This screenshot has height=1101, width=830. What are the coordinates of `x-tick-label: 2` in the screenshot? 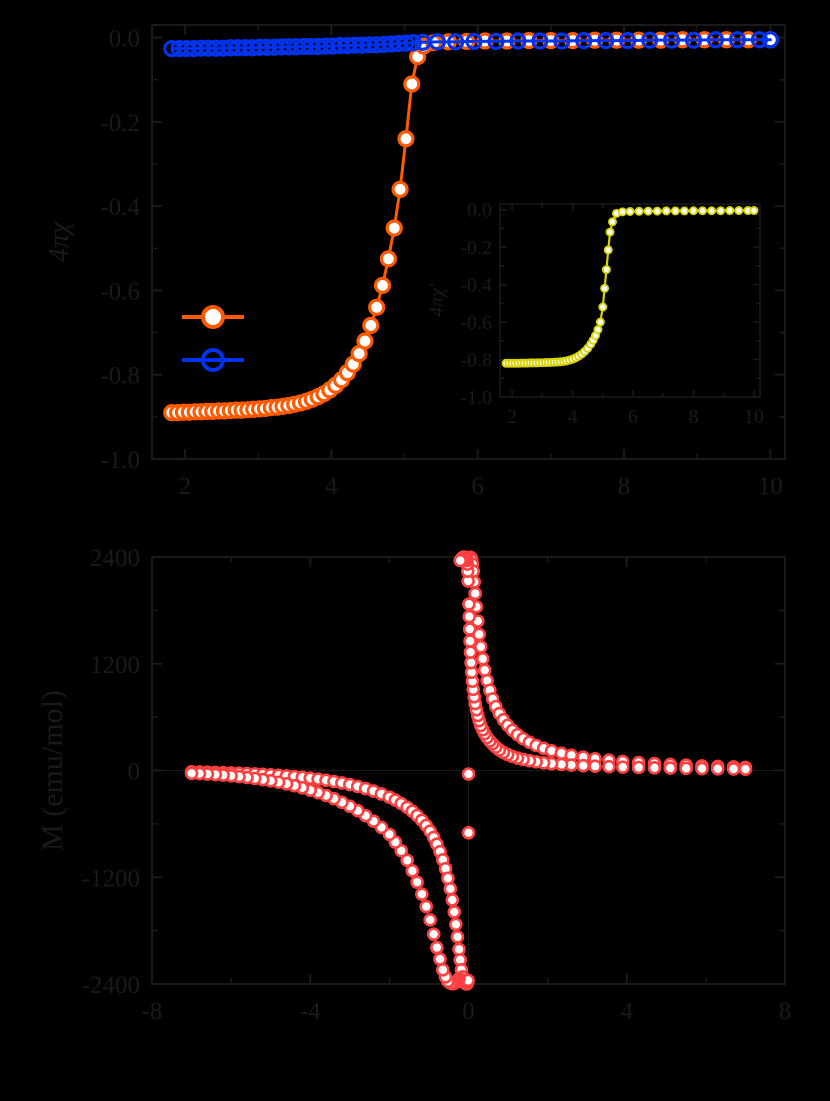 It's located at (185, 486).